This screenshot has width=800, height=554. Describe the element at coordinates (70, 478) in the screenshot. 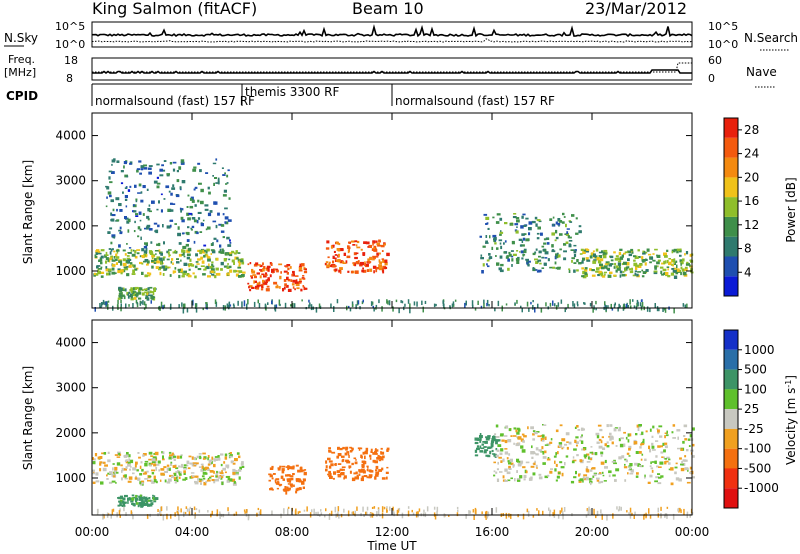

I see `y-tick-label: 1000` at that location.